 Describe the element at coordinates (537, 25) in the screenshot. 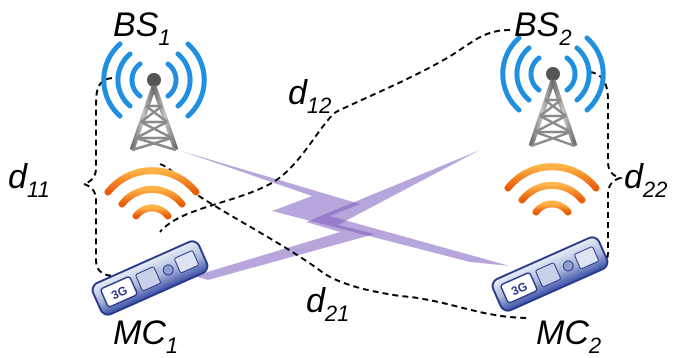

I see `bs2-label-base: BS` at that location.